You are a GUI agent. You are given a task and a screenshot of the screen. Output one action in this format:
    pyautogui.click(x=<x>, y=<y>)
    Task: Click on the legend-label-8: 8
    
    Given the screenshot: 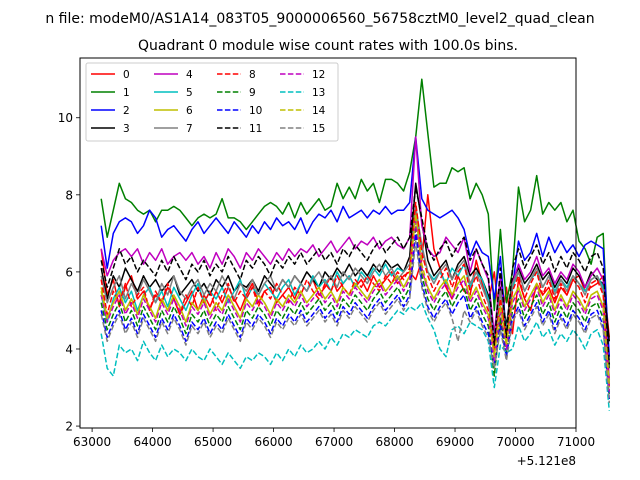 What is the action you would take?
    pyautogui.click(x=252, y=75)
    